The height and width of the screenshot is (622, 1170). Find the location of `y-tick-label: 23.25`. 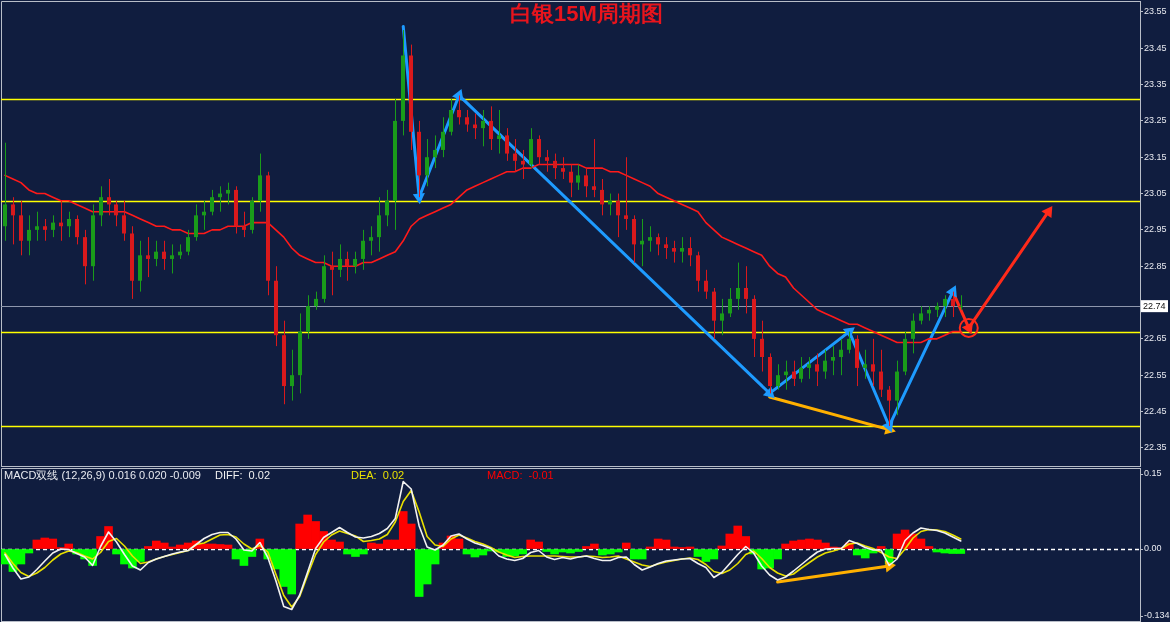

y-tick-label: 23.25 is located at coordinates (1155, 120).